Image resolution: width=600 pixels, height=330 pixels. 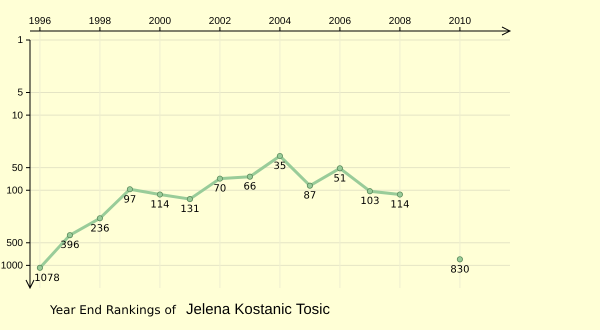 I want to click on data-label: 97, so click(x=130, y=200).